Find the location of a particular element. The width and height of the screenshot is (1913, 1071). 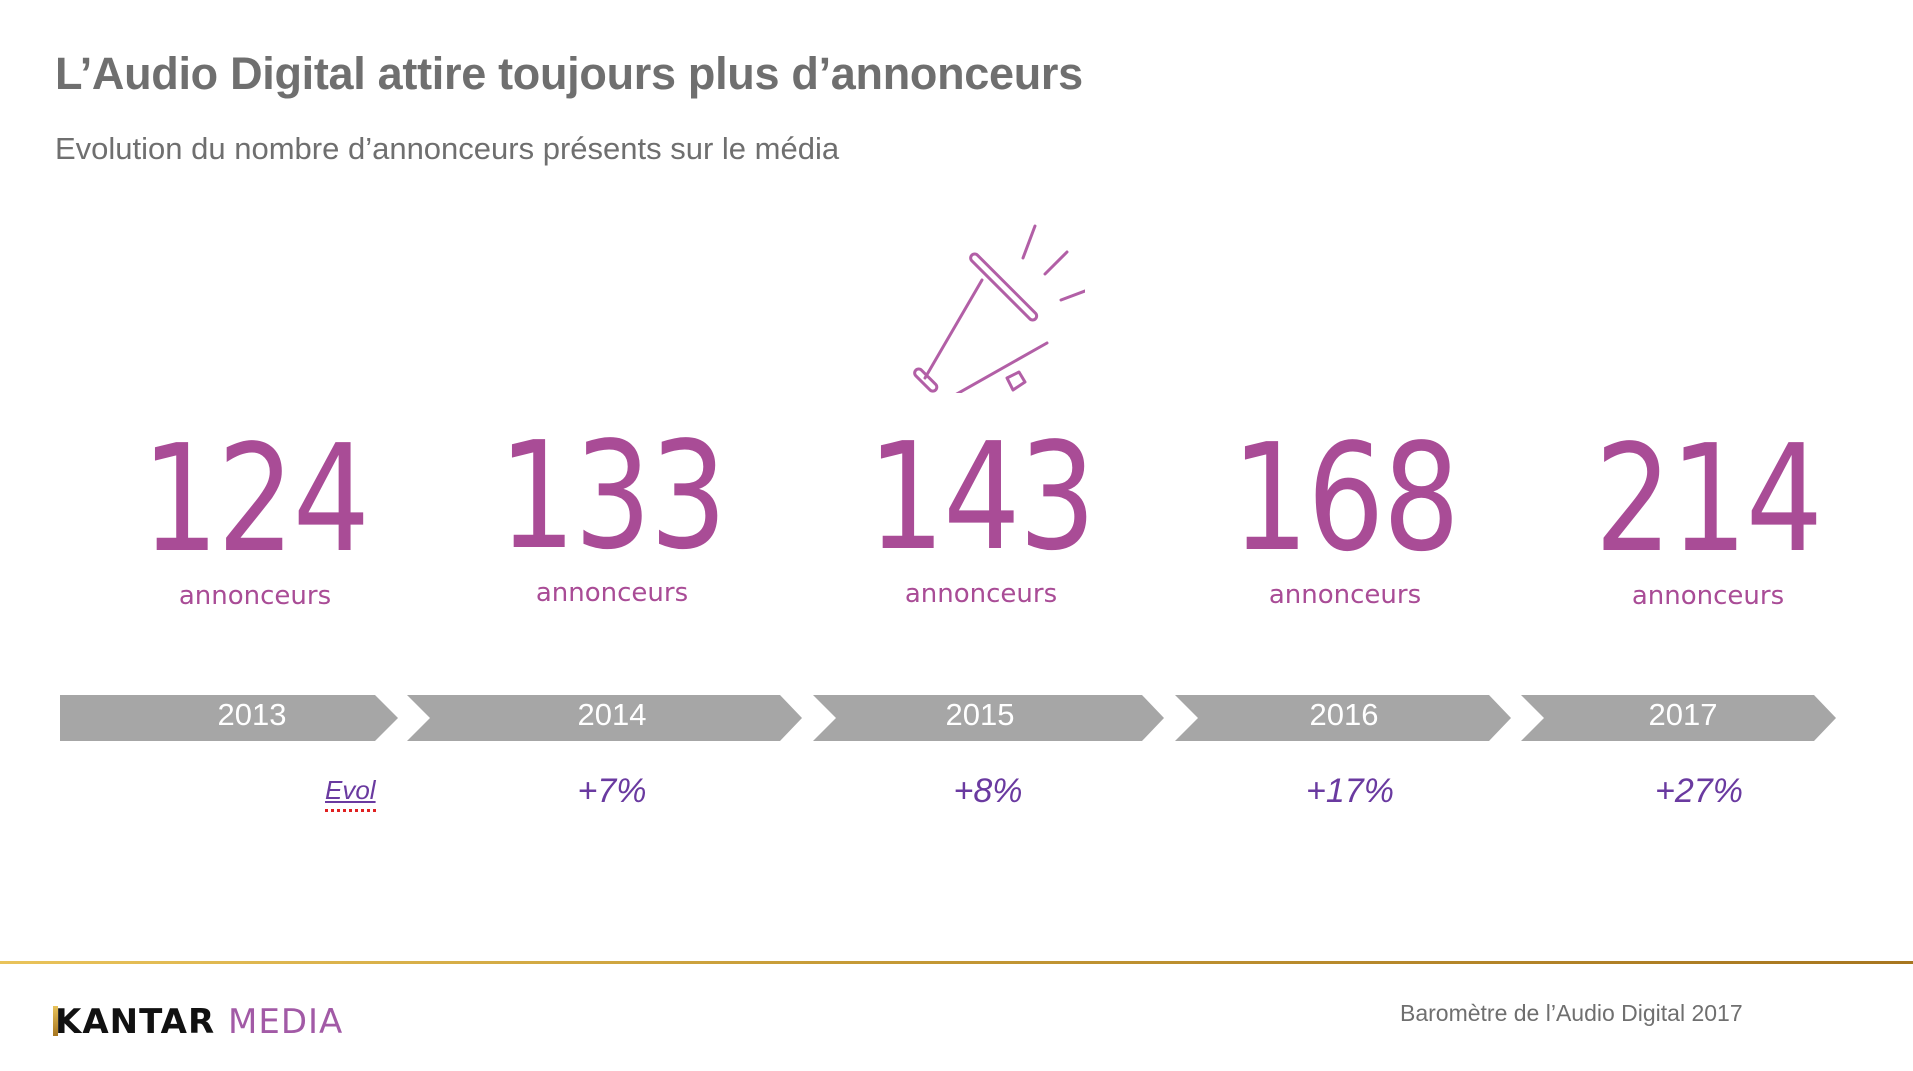

footer-divider is located at coordinates (956, 962).